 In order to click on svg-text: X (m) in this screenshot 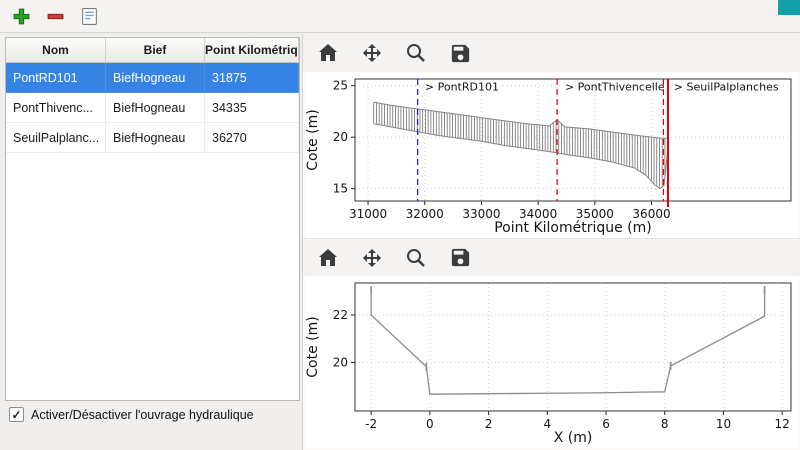, I will do `click(573, 438)`.